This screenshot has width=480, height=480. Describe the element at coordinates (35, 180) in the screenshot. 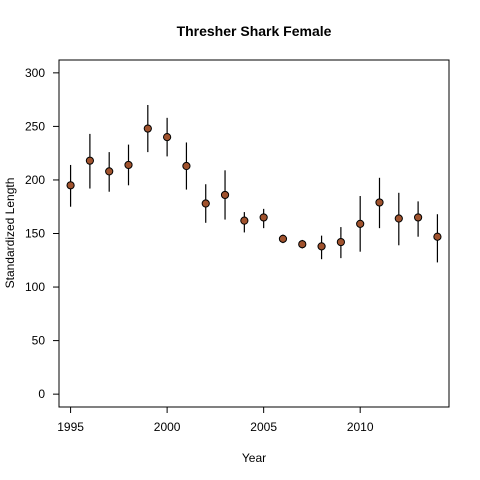

I see `y-tick-label: 200` at that location.